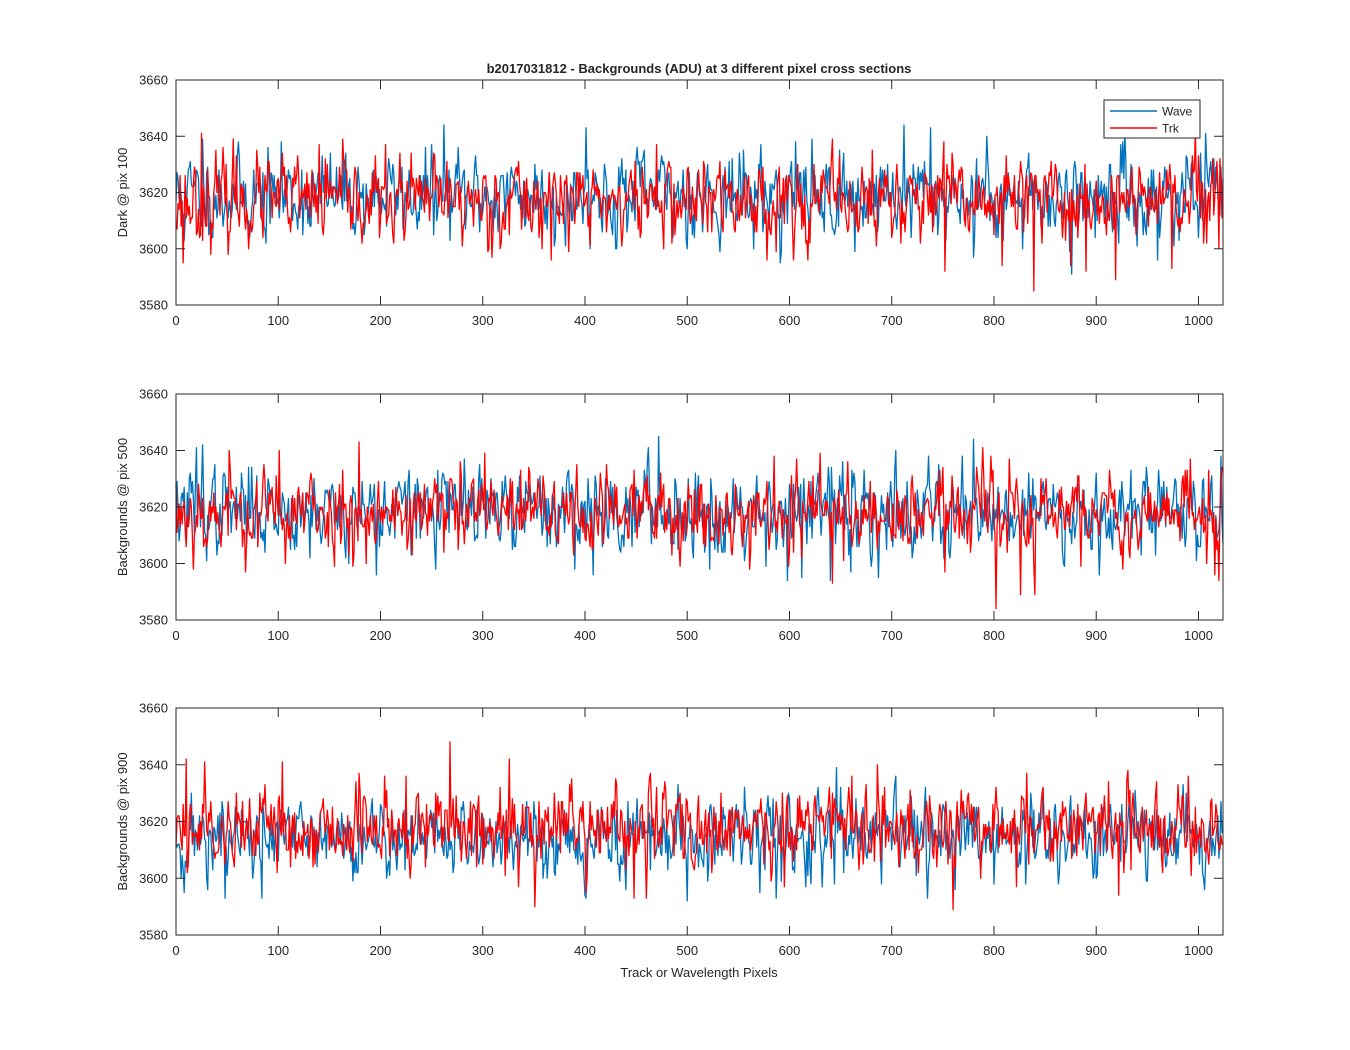  I want to click on panel-3-ylabel: Backgrounds @ pix 900, so click(122, 821).